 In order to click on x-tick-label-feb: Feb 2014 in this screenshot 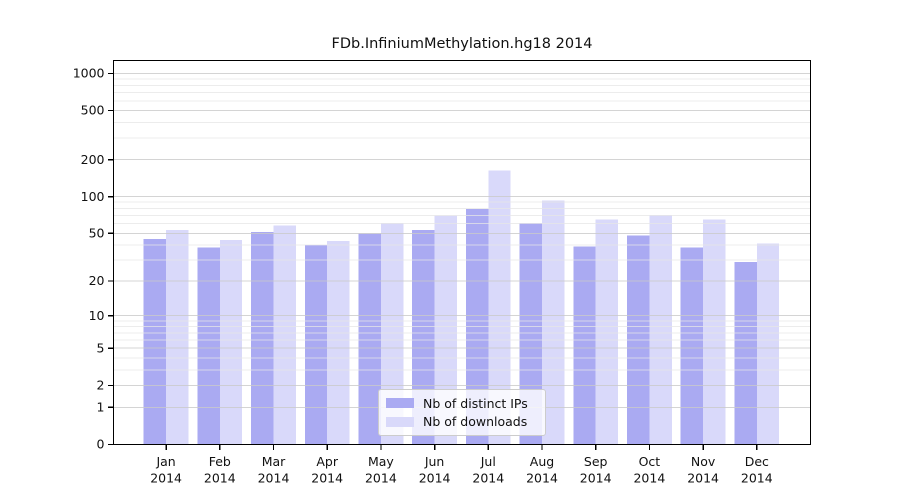, I will do `click(220, 470)`.